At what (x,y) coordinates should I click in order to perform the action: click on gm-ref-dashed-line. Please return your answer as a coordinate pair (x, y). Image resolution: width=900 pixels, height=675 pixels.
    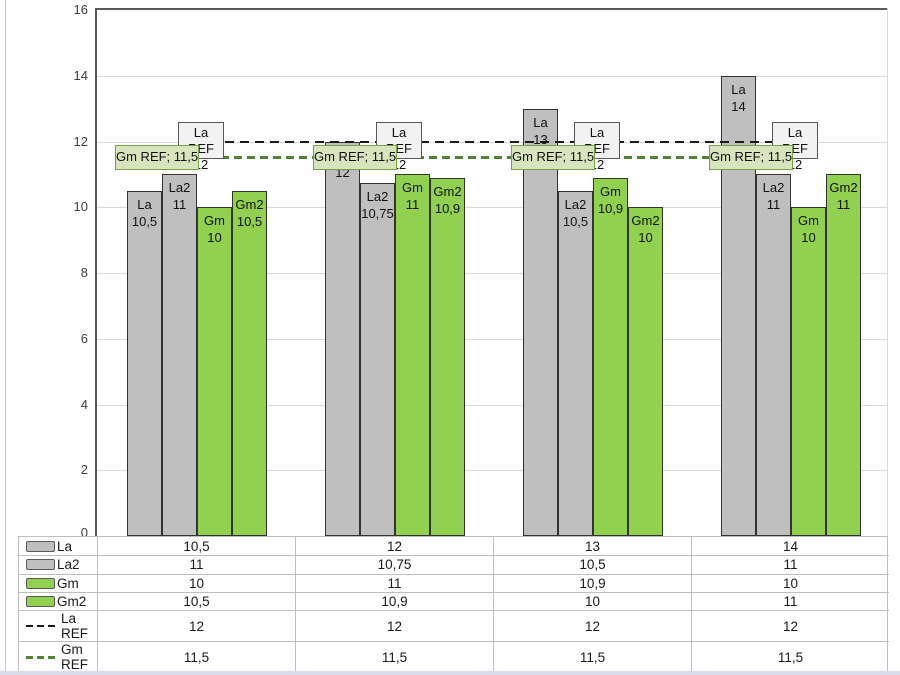
    Looking at the image, I should click on (492, 158).